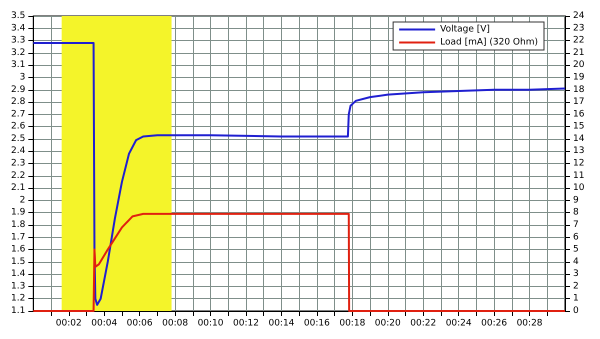 The image size is (600, 339). Describe the element at coordinates (578, 41) in the screenshot. I see `y2-tick-label: 22` at that location.